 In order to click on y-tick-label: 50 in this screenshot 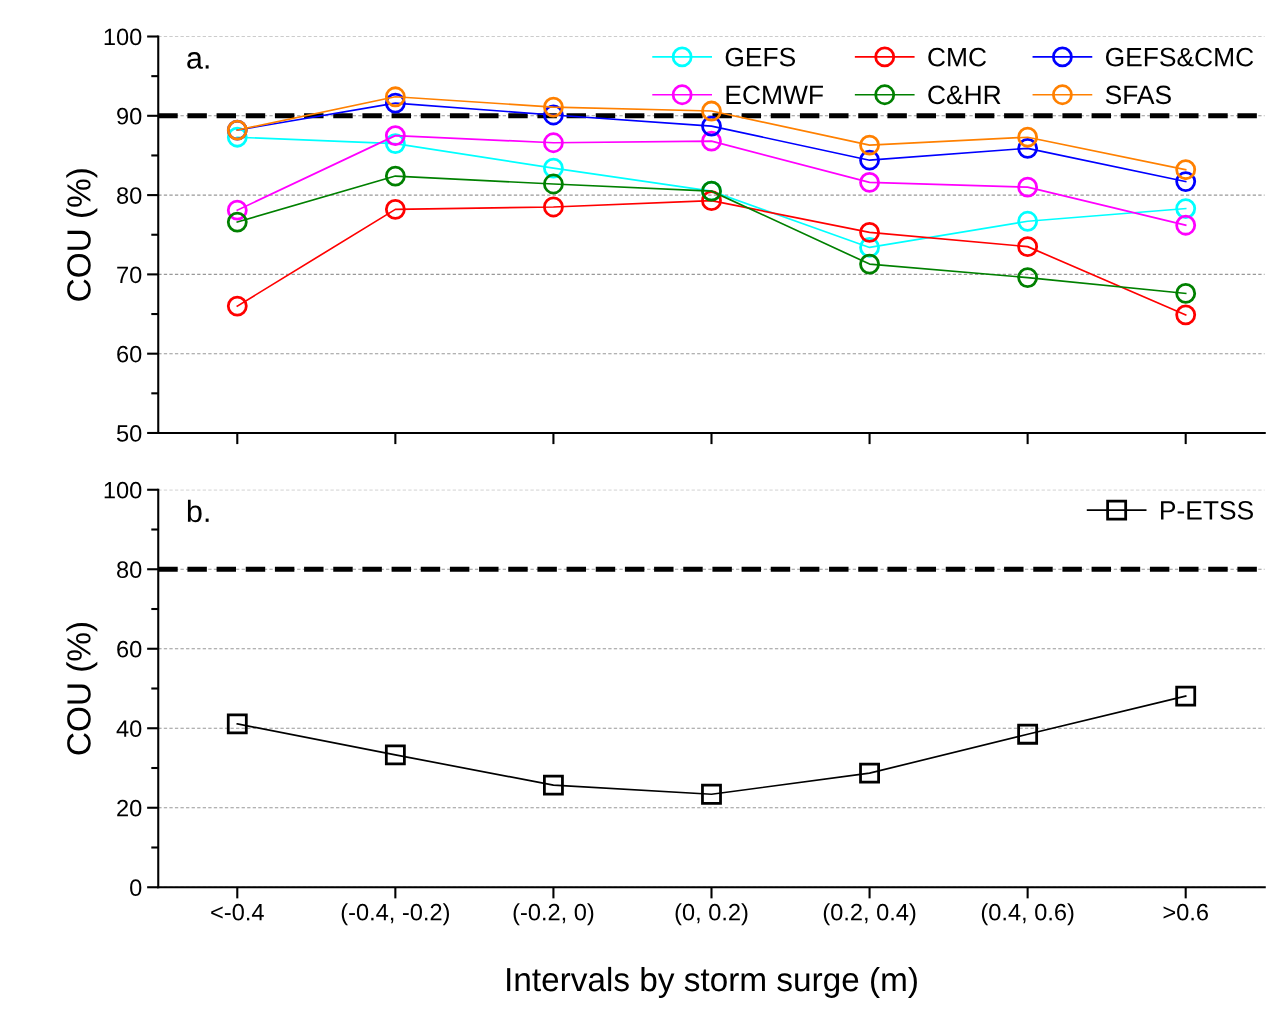, I will do `click(129, 433)`.